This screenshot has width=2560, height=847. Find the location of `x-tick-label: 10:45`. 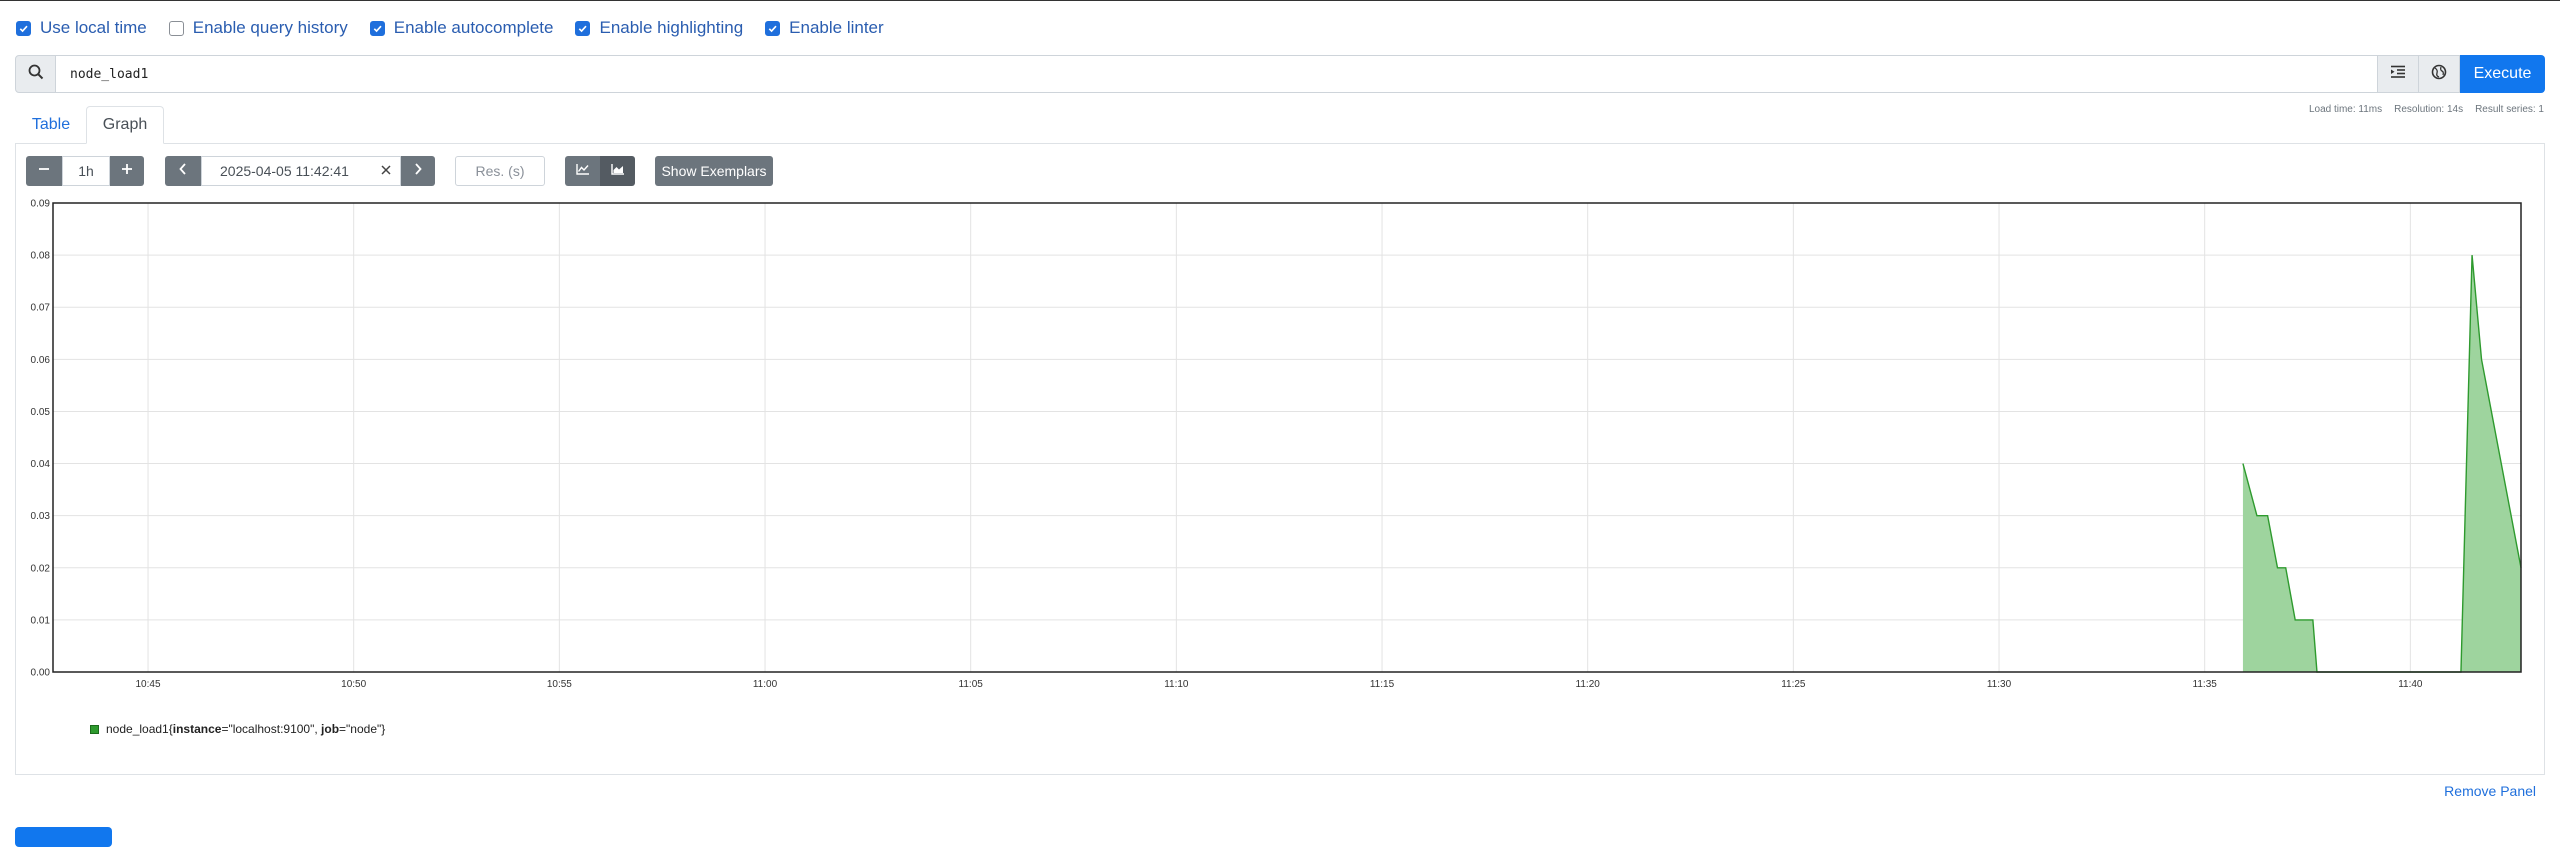

x-tick-label: 10:45 is located at coordinates (148, 684).